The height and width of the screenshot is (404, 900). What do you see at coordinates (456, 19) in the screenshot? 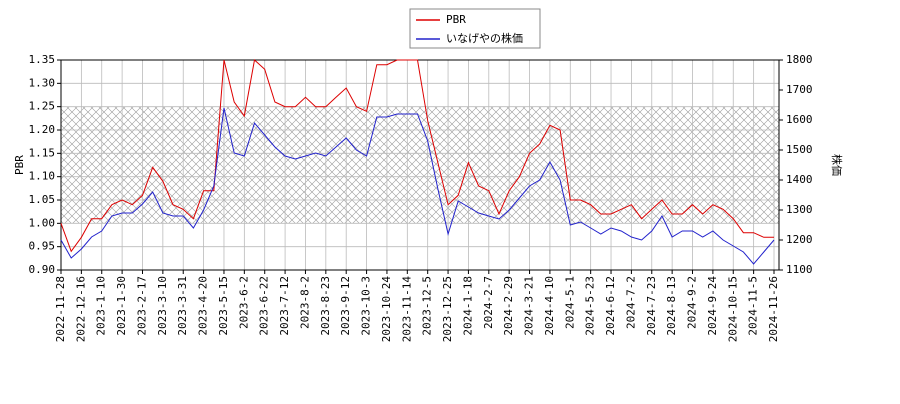
I see `legend-label: PBR` at bounding box center [456, 19].